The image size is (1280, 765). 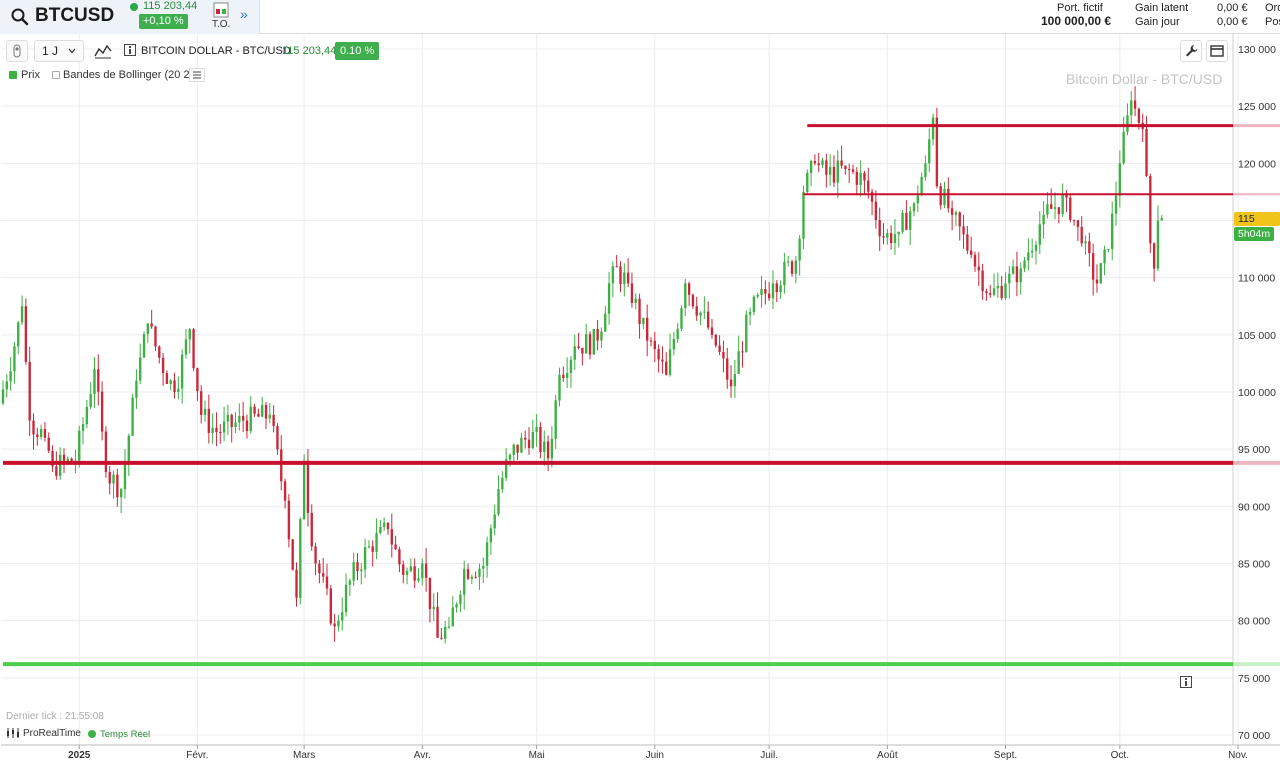 What do you see at coordinates (1217, 51) in the screenshot?
I see `window-button` at bounding box center [1217, 51].